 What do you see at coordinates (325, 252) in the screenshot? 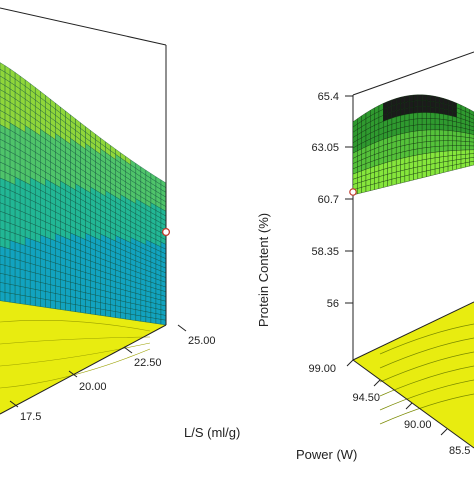
I see `right-z-tick-label: 58.35` at bounding box center [325, 252].